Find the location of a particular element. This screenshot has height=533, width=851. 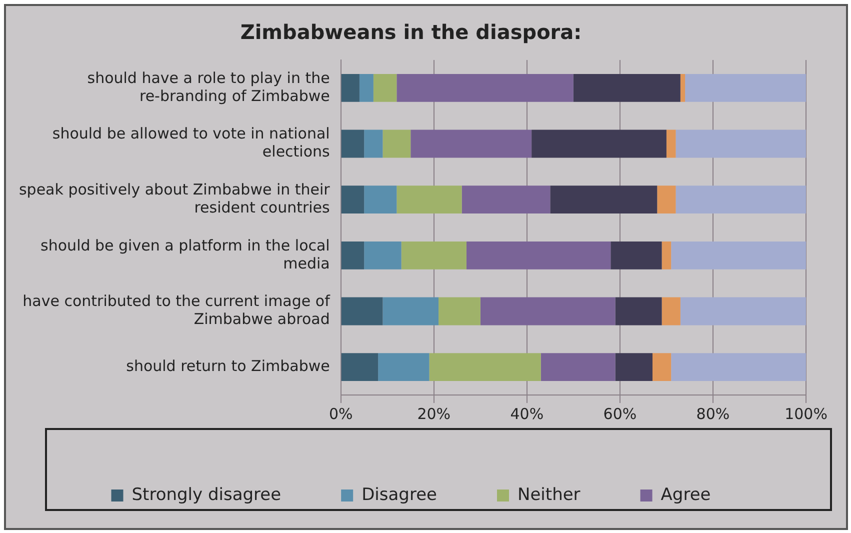

x-tick-label: 40% is located at coordinates (527, 413).